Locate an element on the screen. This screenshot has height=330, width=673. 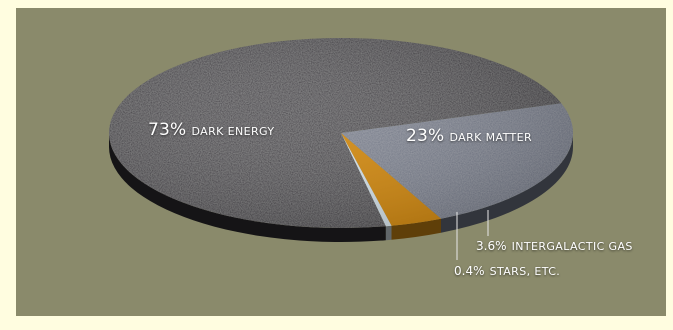
value-intergalactic-gas: 3.6% is located at coordinates (491, 246).